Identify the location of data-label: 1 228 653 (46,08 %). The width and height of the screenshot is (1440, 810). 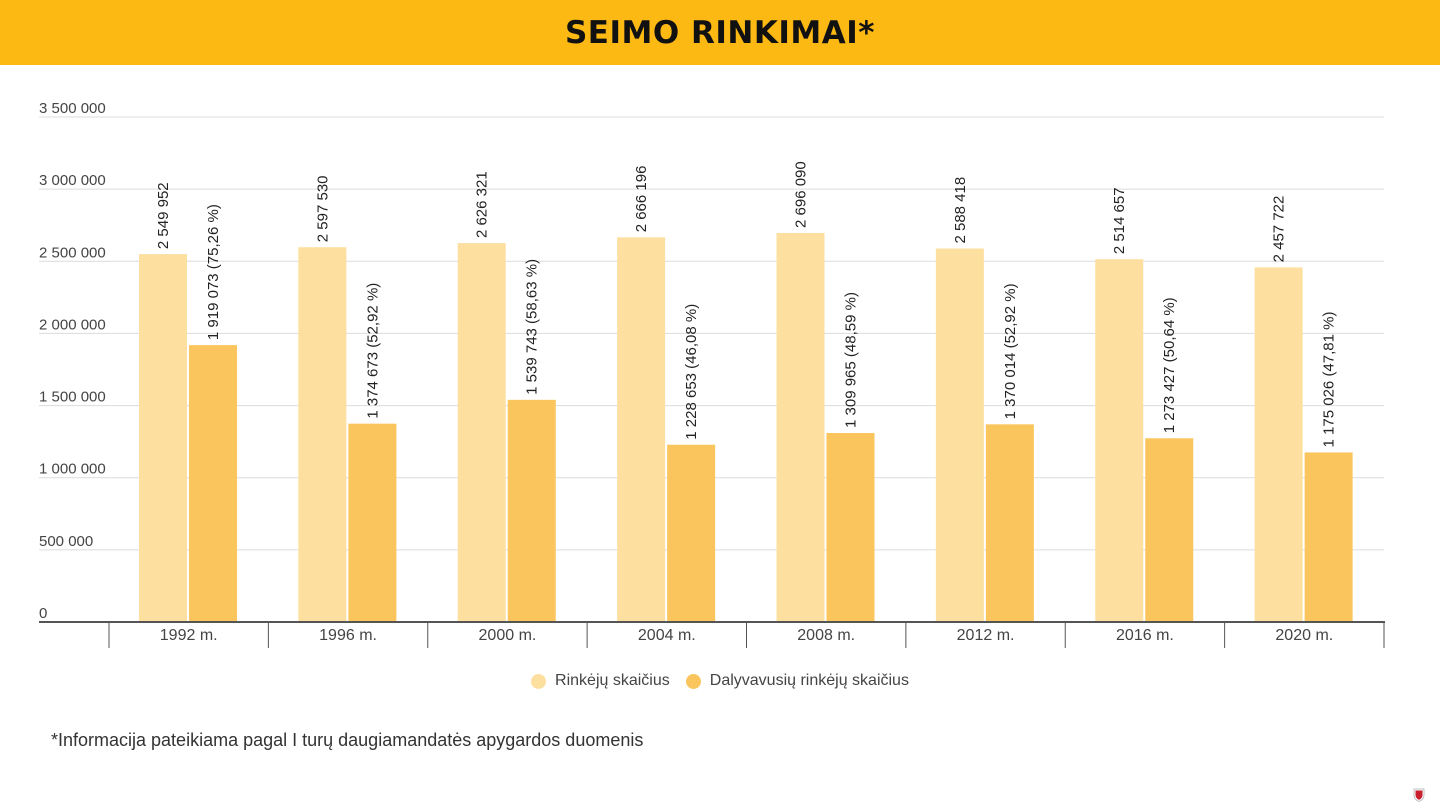
(691, 372).